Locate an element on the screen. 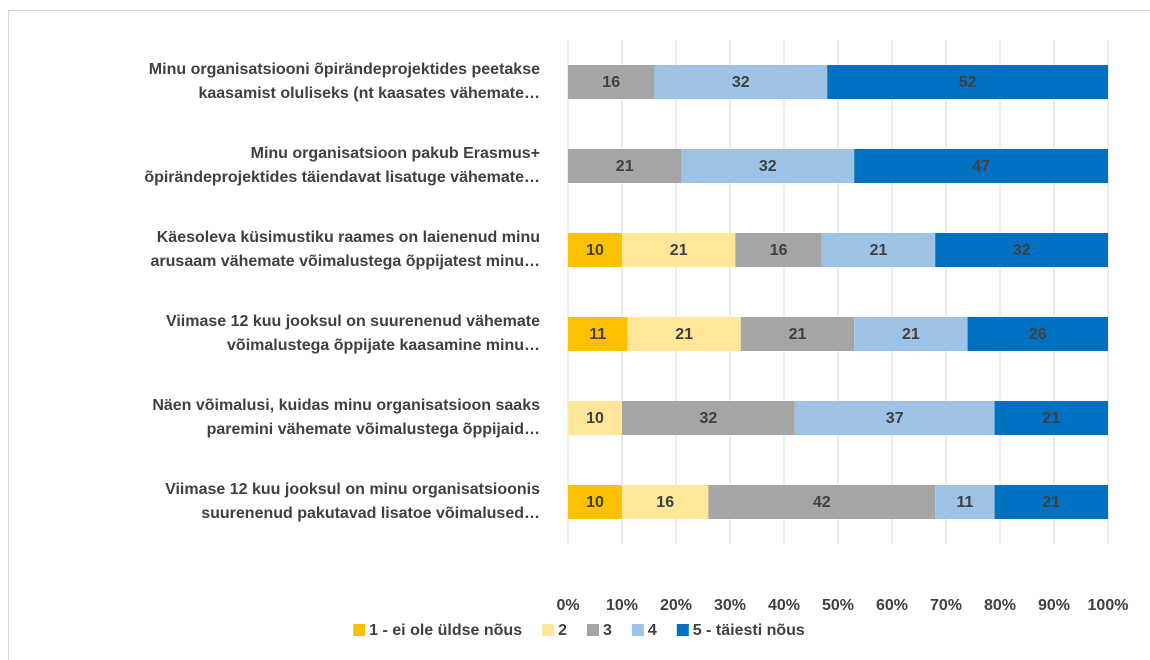 This screenshot has width=1150, height=660. x-tick-label: 100% is located at coordinates (1108, 605).